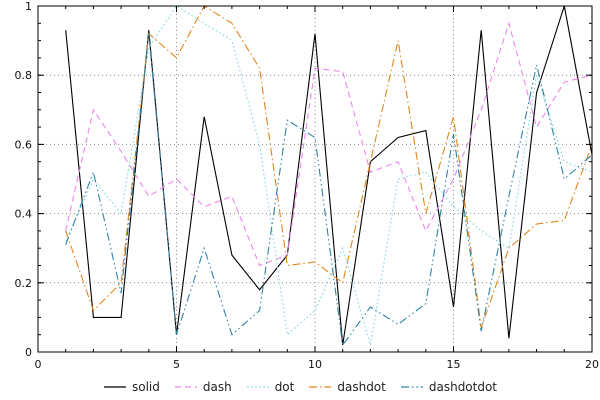 The height and width of the screenshot is (400, 600). I want to click on legend-line-sample-dashdot, so click(320, 387).